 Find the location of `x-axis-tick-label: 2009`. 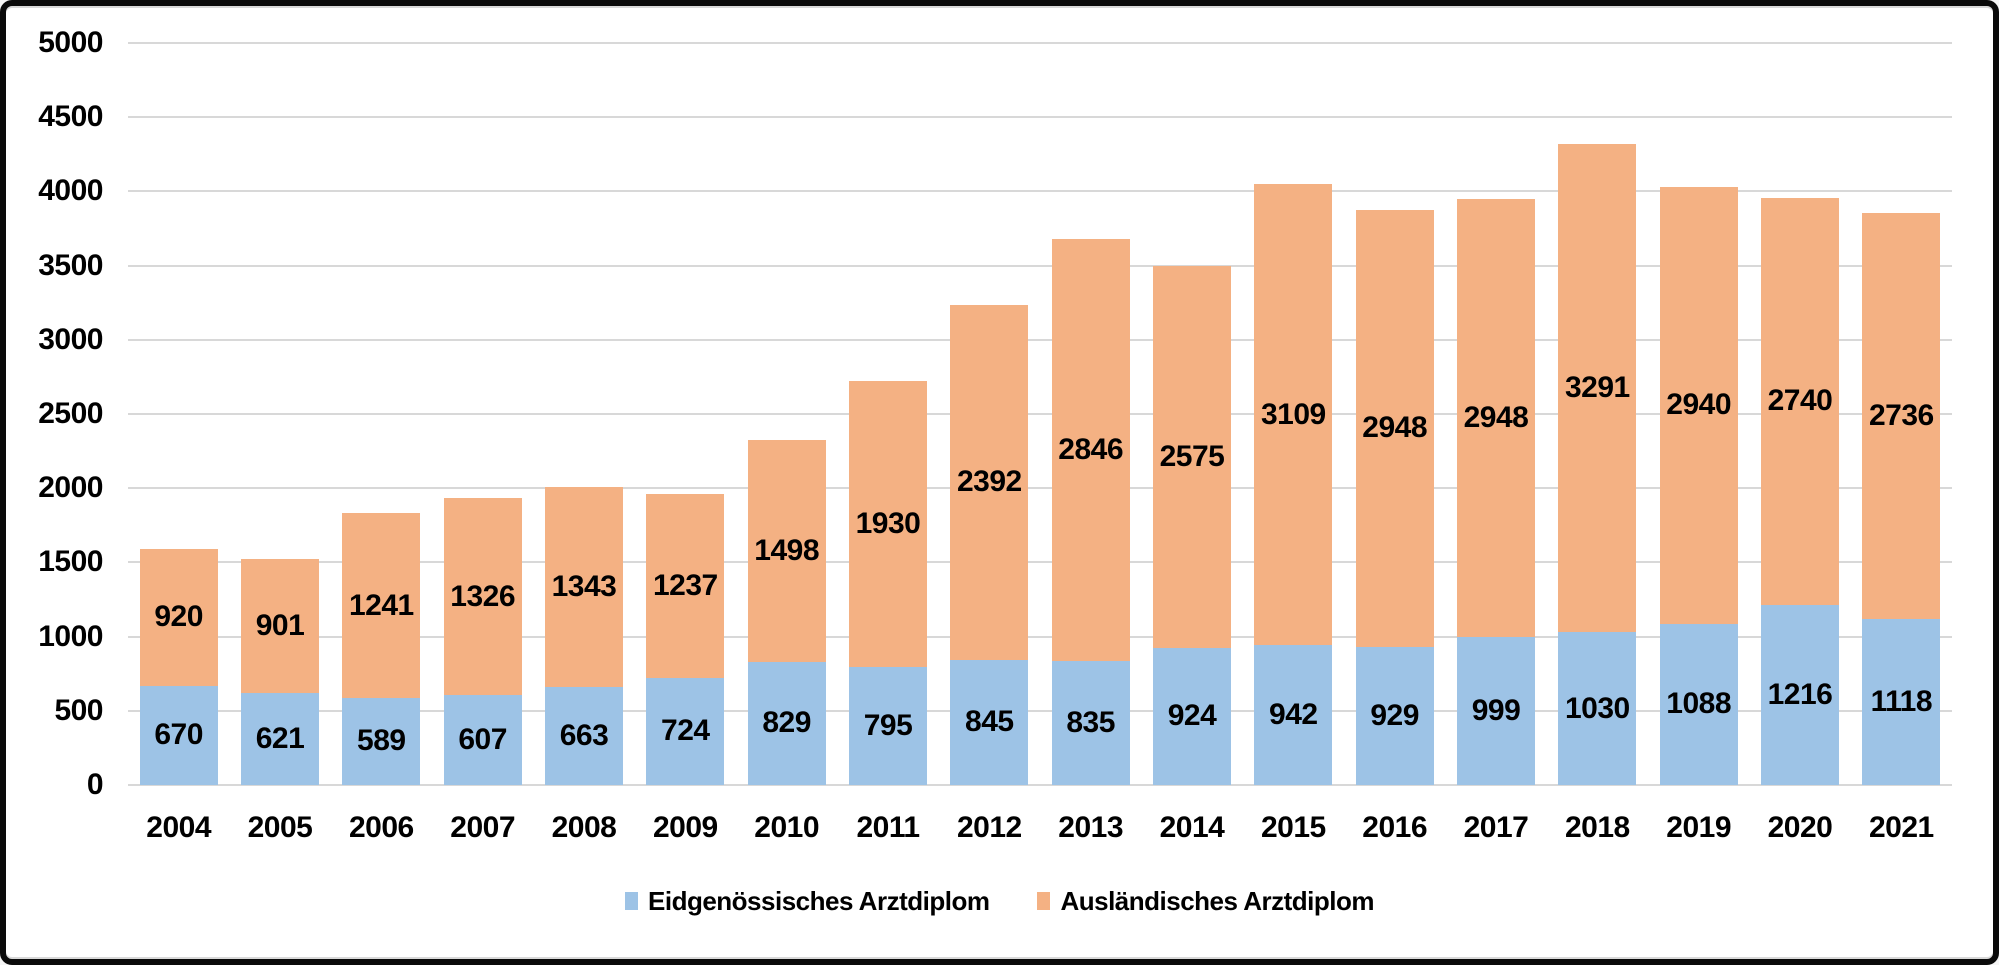

x-axis-tick-label: 2009 is located at coordinates (685, 827).